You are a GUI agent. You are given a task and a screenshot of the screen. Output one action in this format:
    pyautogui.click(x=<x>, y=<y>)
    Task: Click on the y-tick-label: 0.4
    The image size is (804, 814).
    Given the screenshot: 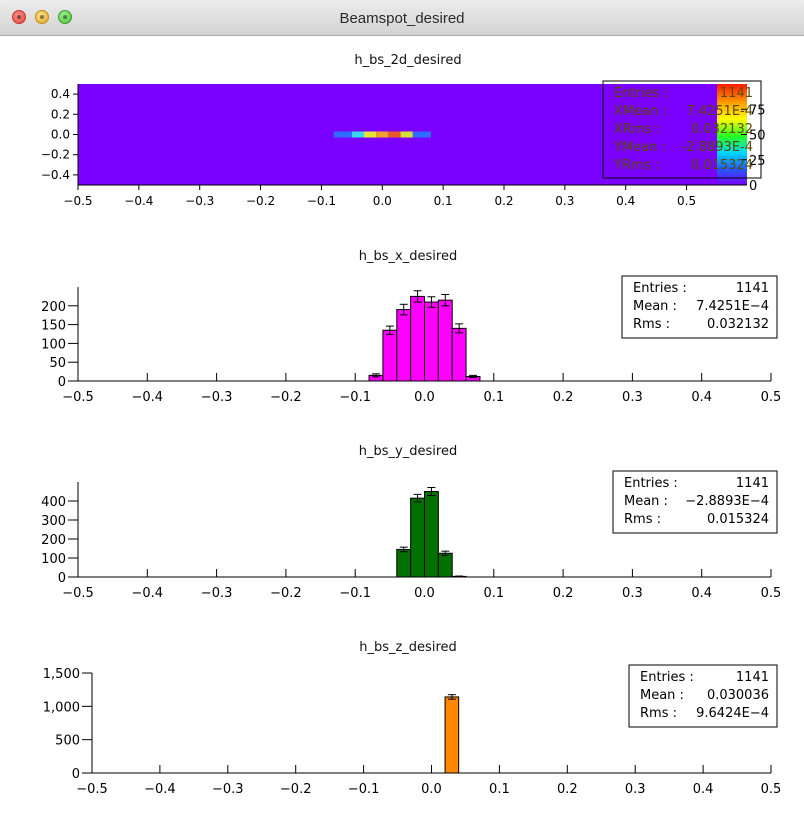 What is the action you would take?
    pyautogui.click(x=60, y=94)
    